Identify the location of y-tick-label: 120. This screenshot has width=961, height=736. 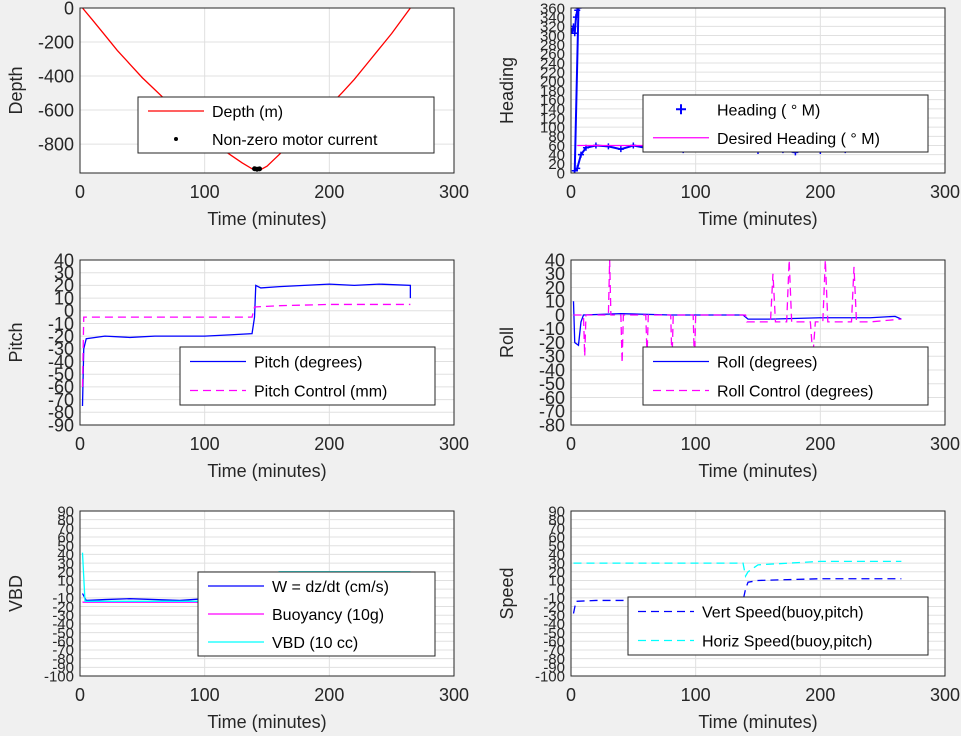
(552, 118).